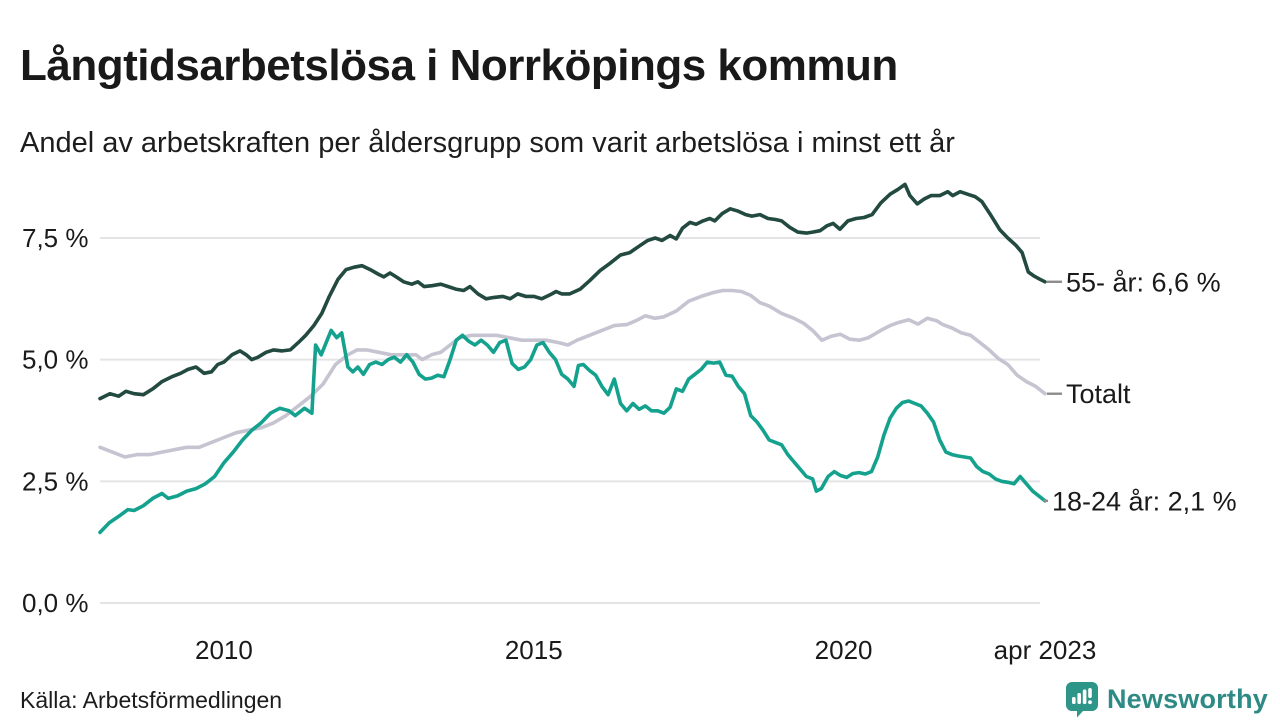 The image size is (1280, 720). What do you see at coordinates (1144, 501) in the screenshot?
I see `series-end-label: 18-24 år: 2,1 %` at bounding box center [1144, 501].